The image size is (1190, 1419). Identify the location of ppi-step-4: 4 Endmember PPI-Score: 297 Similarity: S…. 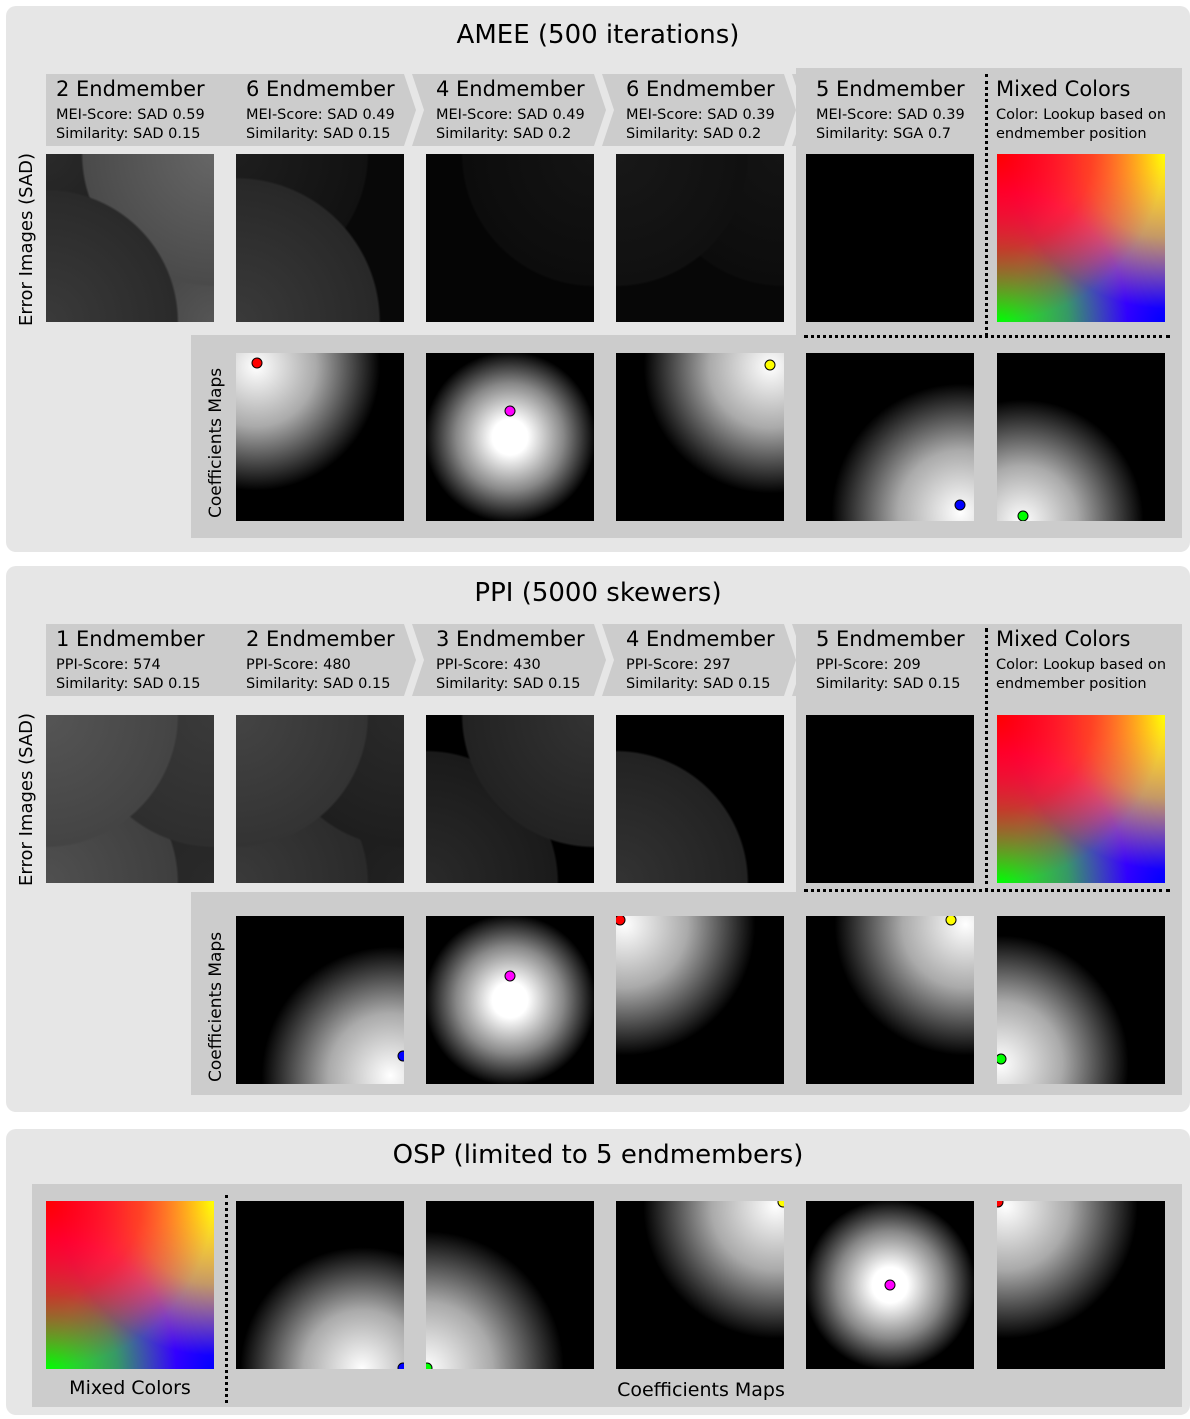
(699, 660).